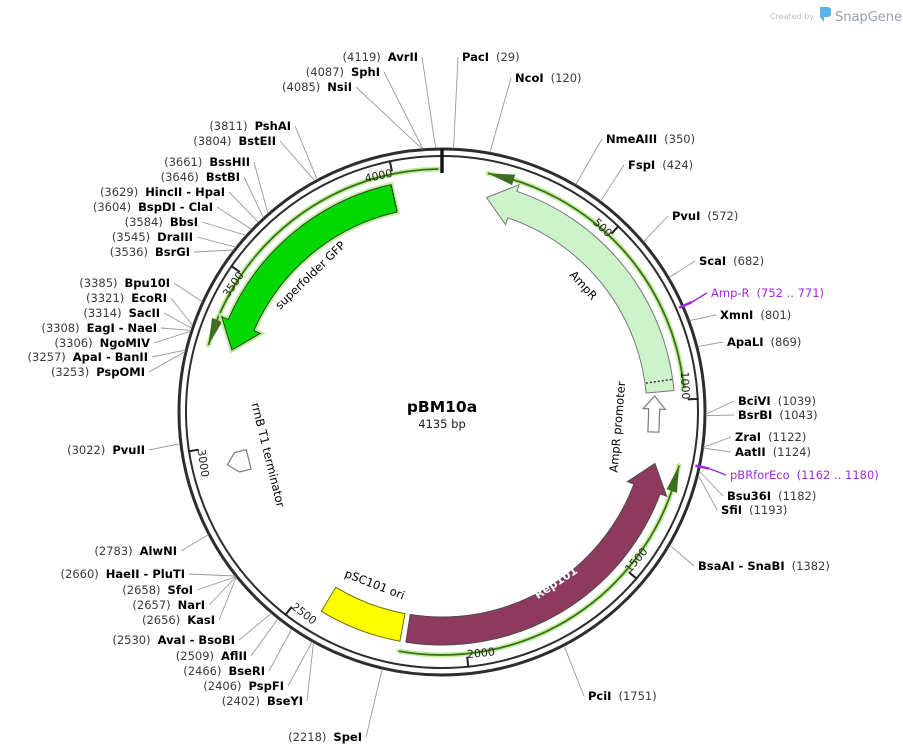  I want to click on site-label-AlwNI: (2783) AlwNI, so click(135, 551).